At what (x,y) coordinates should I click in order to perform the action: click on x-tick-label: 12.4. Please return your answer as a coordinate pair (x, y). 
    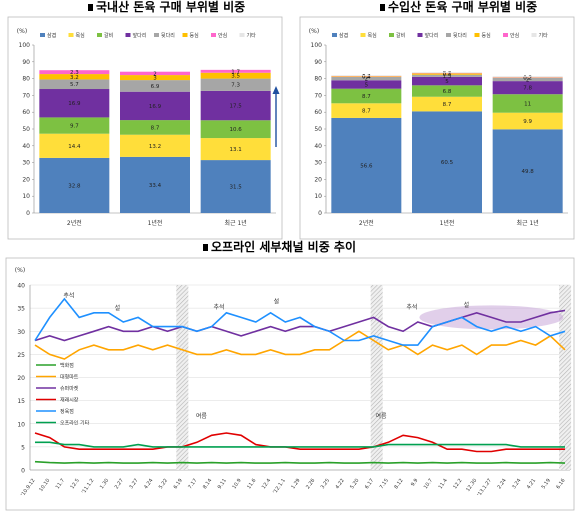
    Looking at the image, I should click on (266, 484).